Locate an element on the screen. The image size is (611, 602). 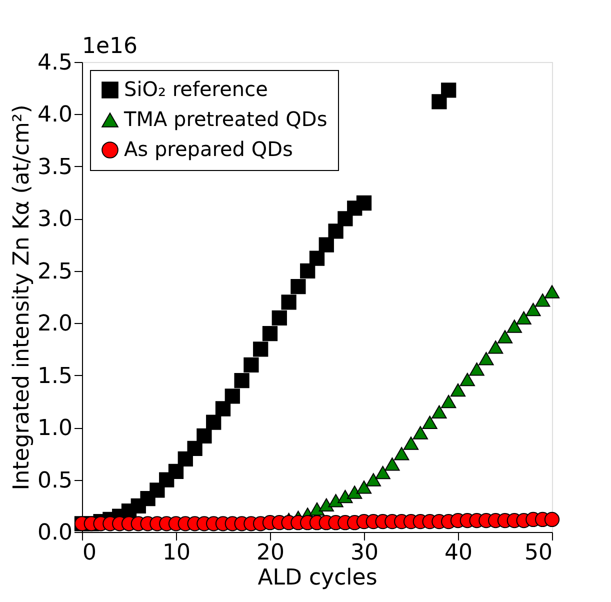
y-tick-label: 1.0 is located at coordinates (55, 429).